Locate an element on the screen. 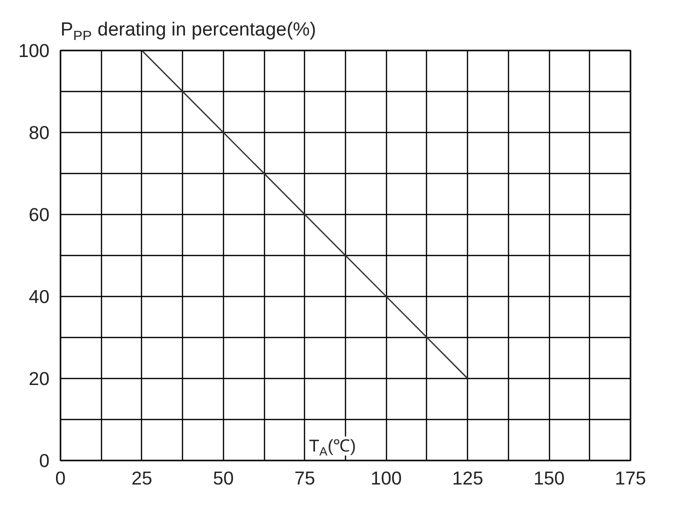 The image size is (675, 514). x-tick-label: 100 is located at coordinates (386, 478).